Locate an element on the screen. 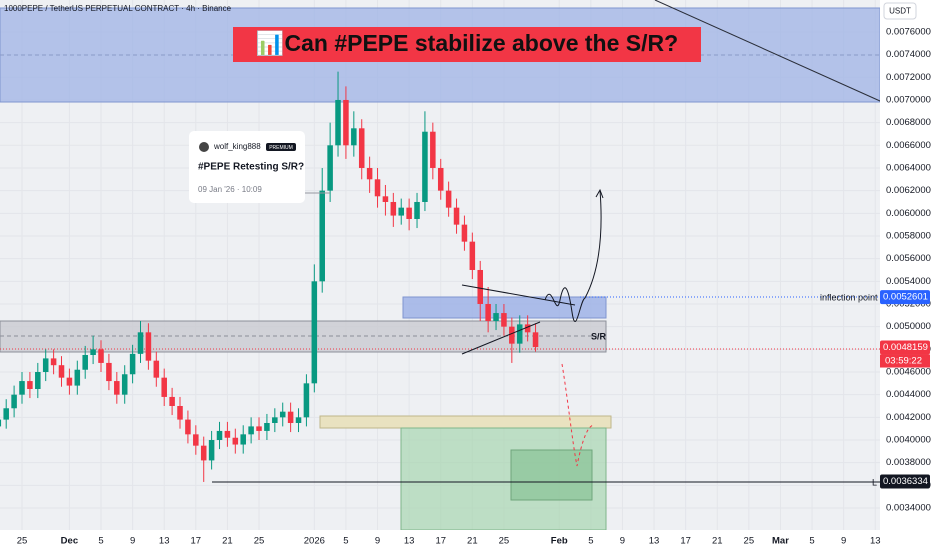  y-tick-label: 0.0074000 is located at coordinates (908, 54).